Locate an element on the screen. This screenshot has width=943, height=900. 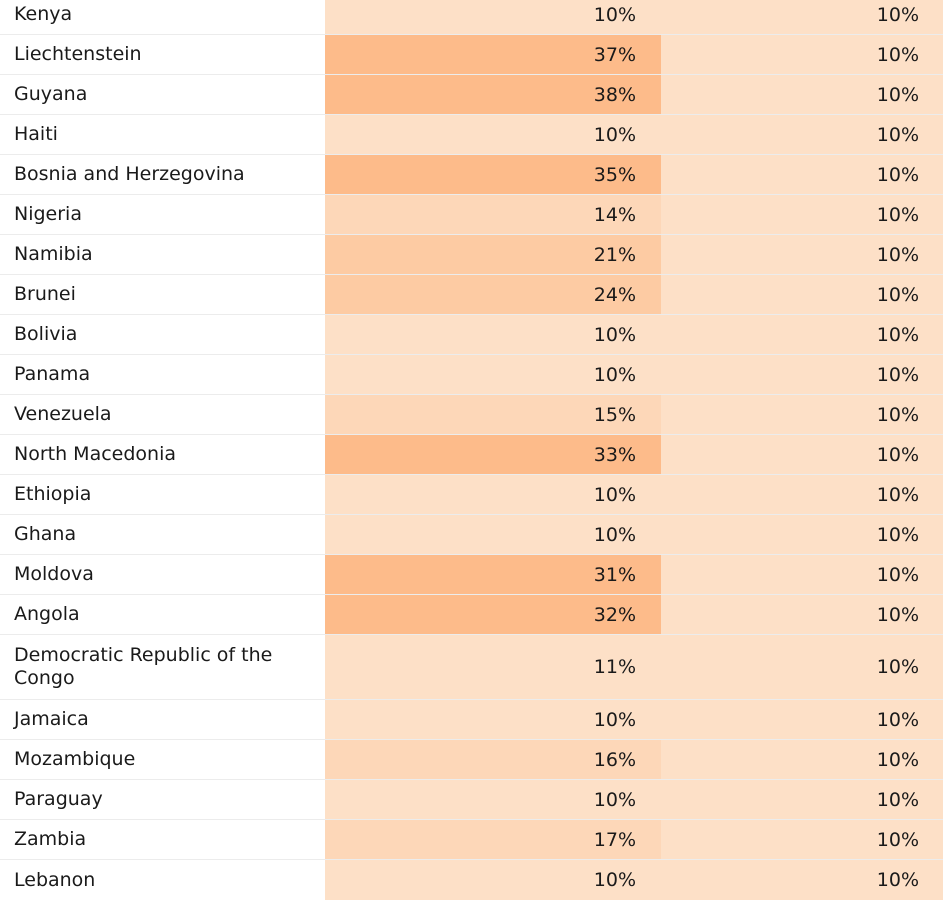
rate-cell-1: 17% is located at coordinates (493, 839).